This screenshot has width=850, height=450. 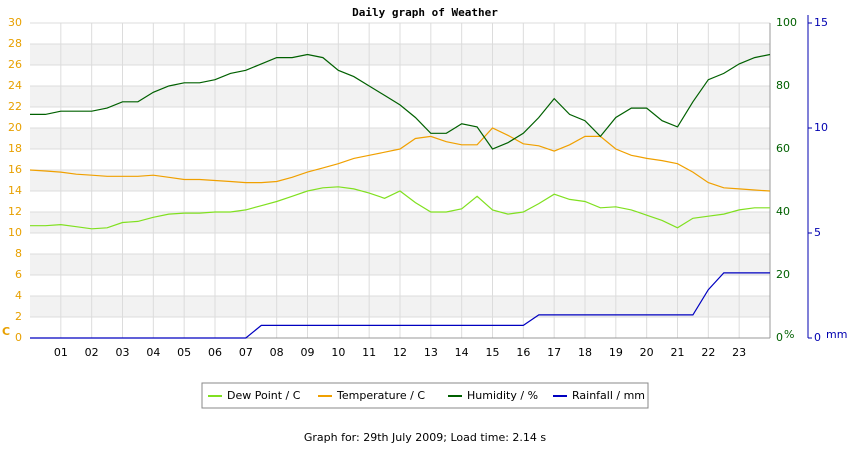 I want to click on legend-label: Rainfall / mm, so click(x=608, y=395).